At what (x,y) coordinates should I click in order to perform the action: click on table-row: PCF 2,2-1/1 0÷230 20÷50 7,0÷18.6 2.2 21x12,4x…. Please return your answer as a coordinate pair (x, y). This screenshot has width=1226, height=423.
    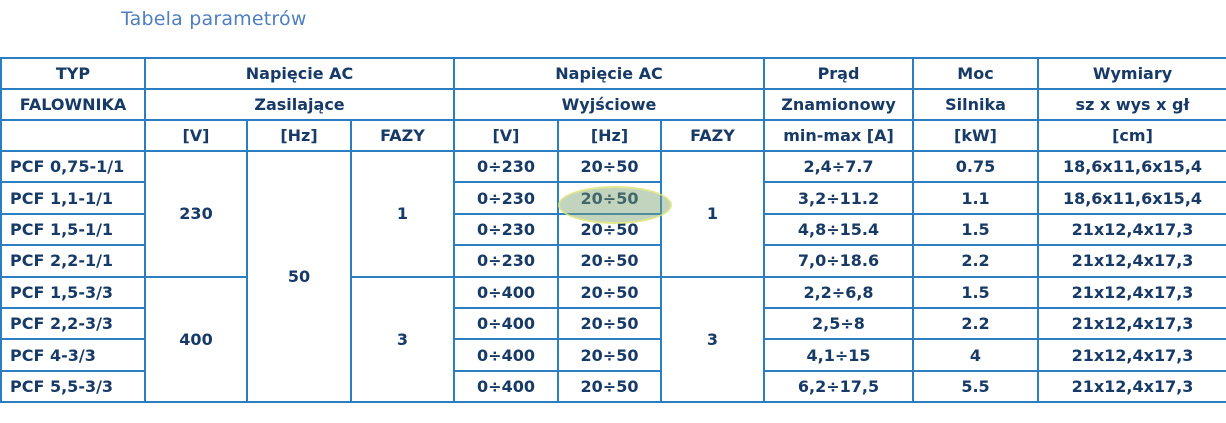
    Looking at the image, I should click on (613, 261).